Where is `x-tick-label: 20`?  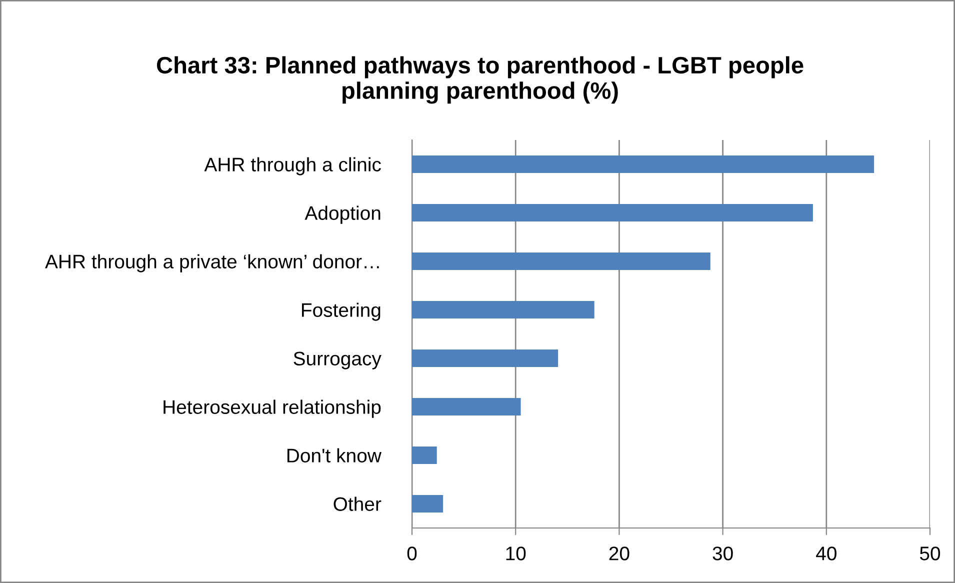
x-tick-label: 20 is located at coordinates (619, 553).